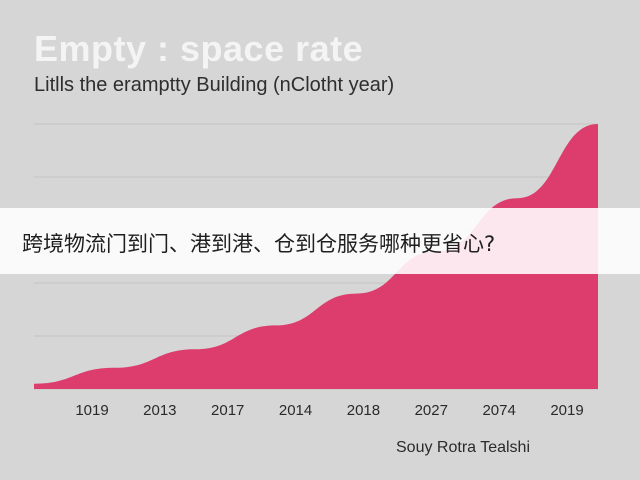  Describe the element at coordinates (159, 410) in the screenshot. I see `x-tick-label: 2013` at that location.